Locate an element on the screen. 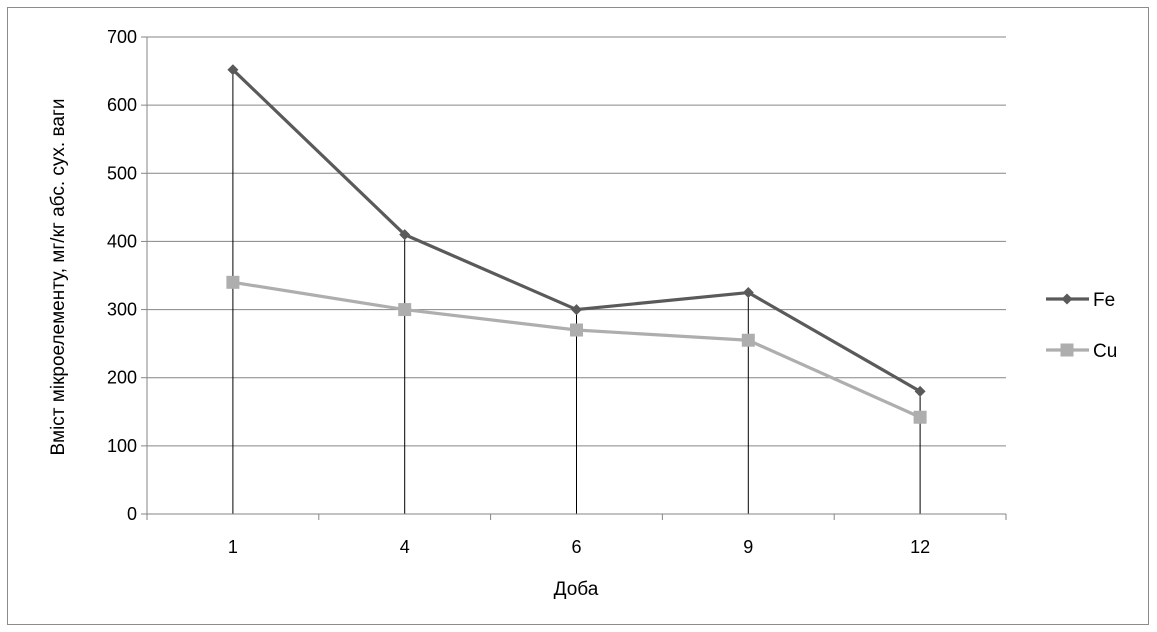 The width and height of the screenshot is (1157, 632). x-tick-label: 1 is located at coordinates (233, 547).